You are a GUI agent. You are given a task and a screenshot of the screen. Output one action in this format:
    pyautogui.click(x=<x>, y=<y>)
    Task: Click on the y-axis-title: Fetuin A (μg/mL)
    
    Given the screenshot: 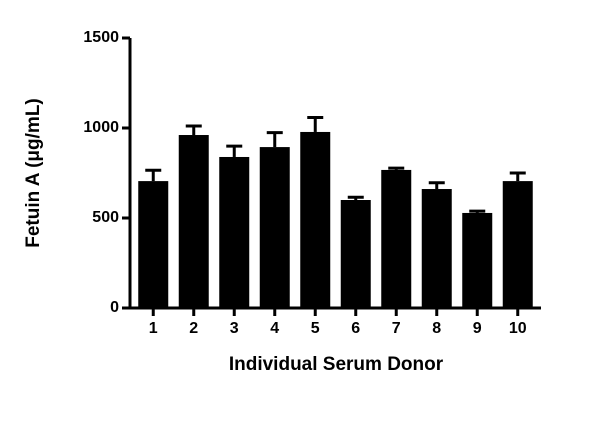 What is the action you would take?
    pyautogui.click(x=33, y=173)
    